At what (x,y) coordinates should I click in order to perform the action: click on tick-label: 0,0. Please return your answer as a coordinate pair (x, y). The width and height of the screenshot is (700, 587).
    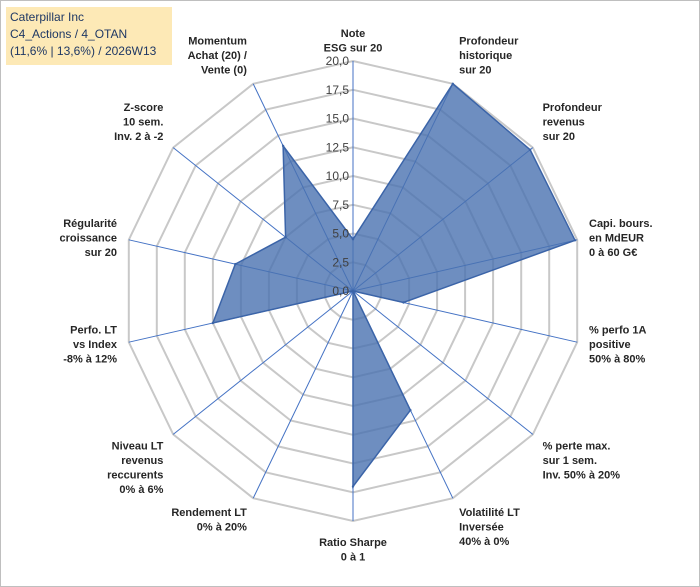
    Looking at the image, I should click on (340, 291).